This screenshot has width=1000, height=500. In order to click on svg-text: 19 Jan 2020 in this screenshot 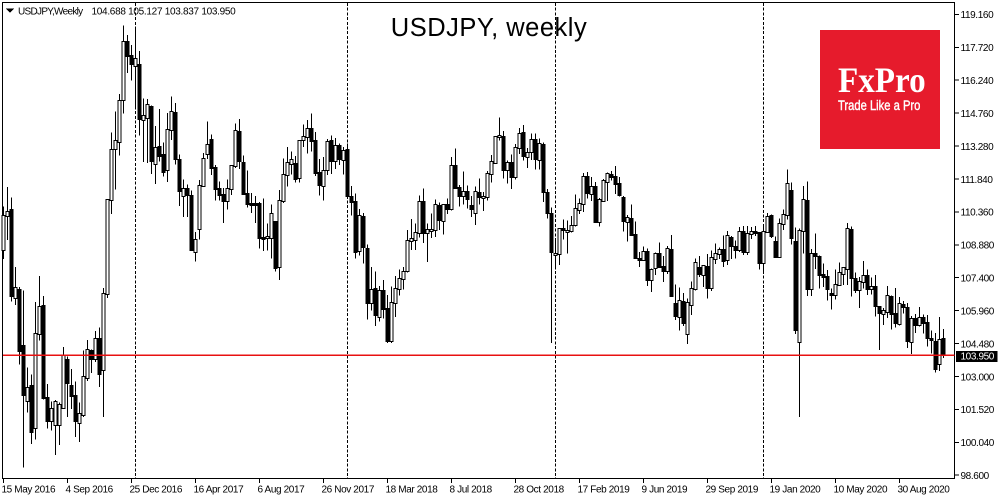, I will do `click(796, 490)`.